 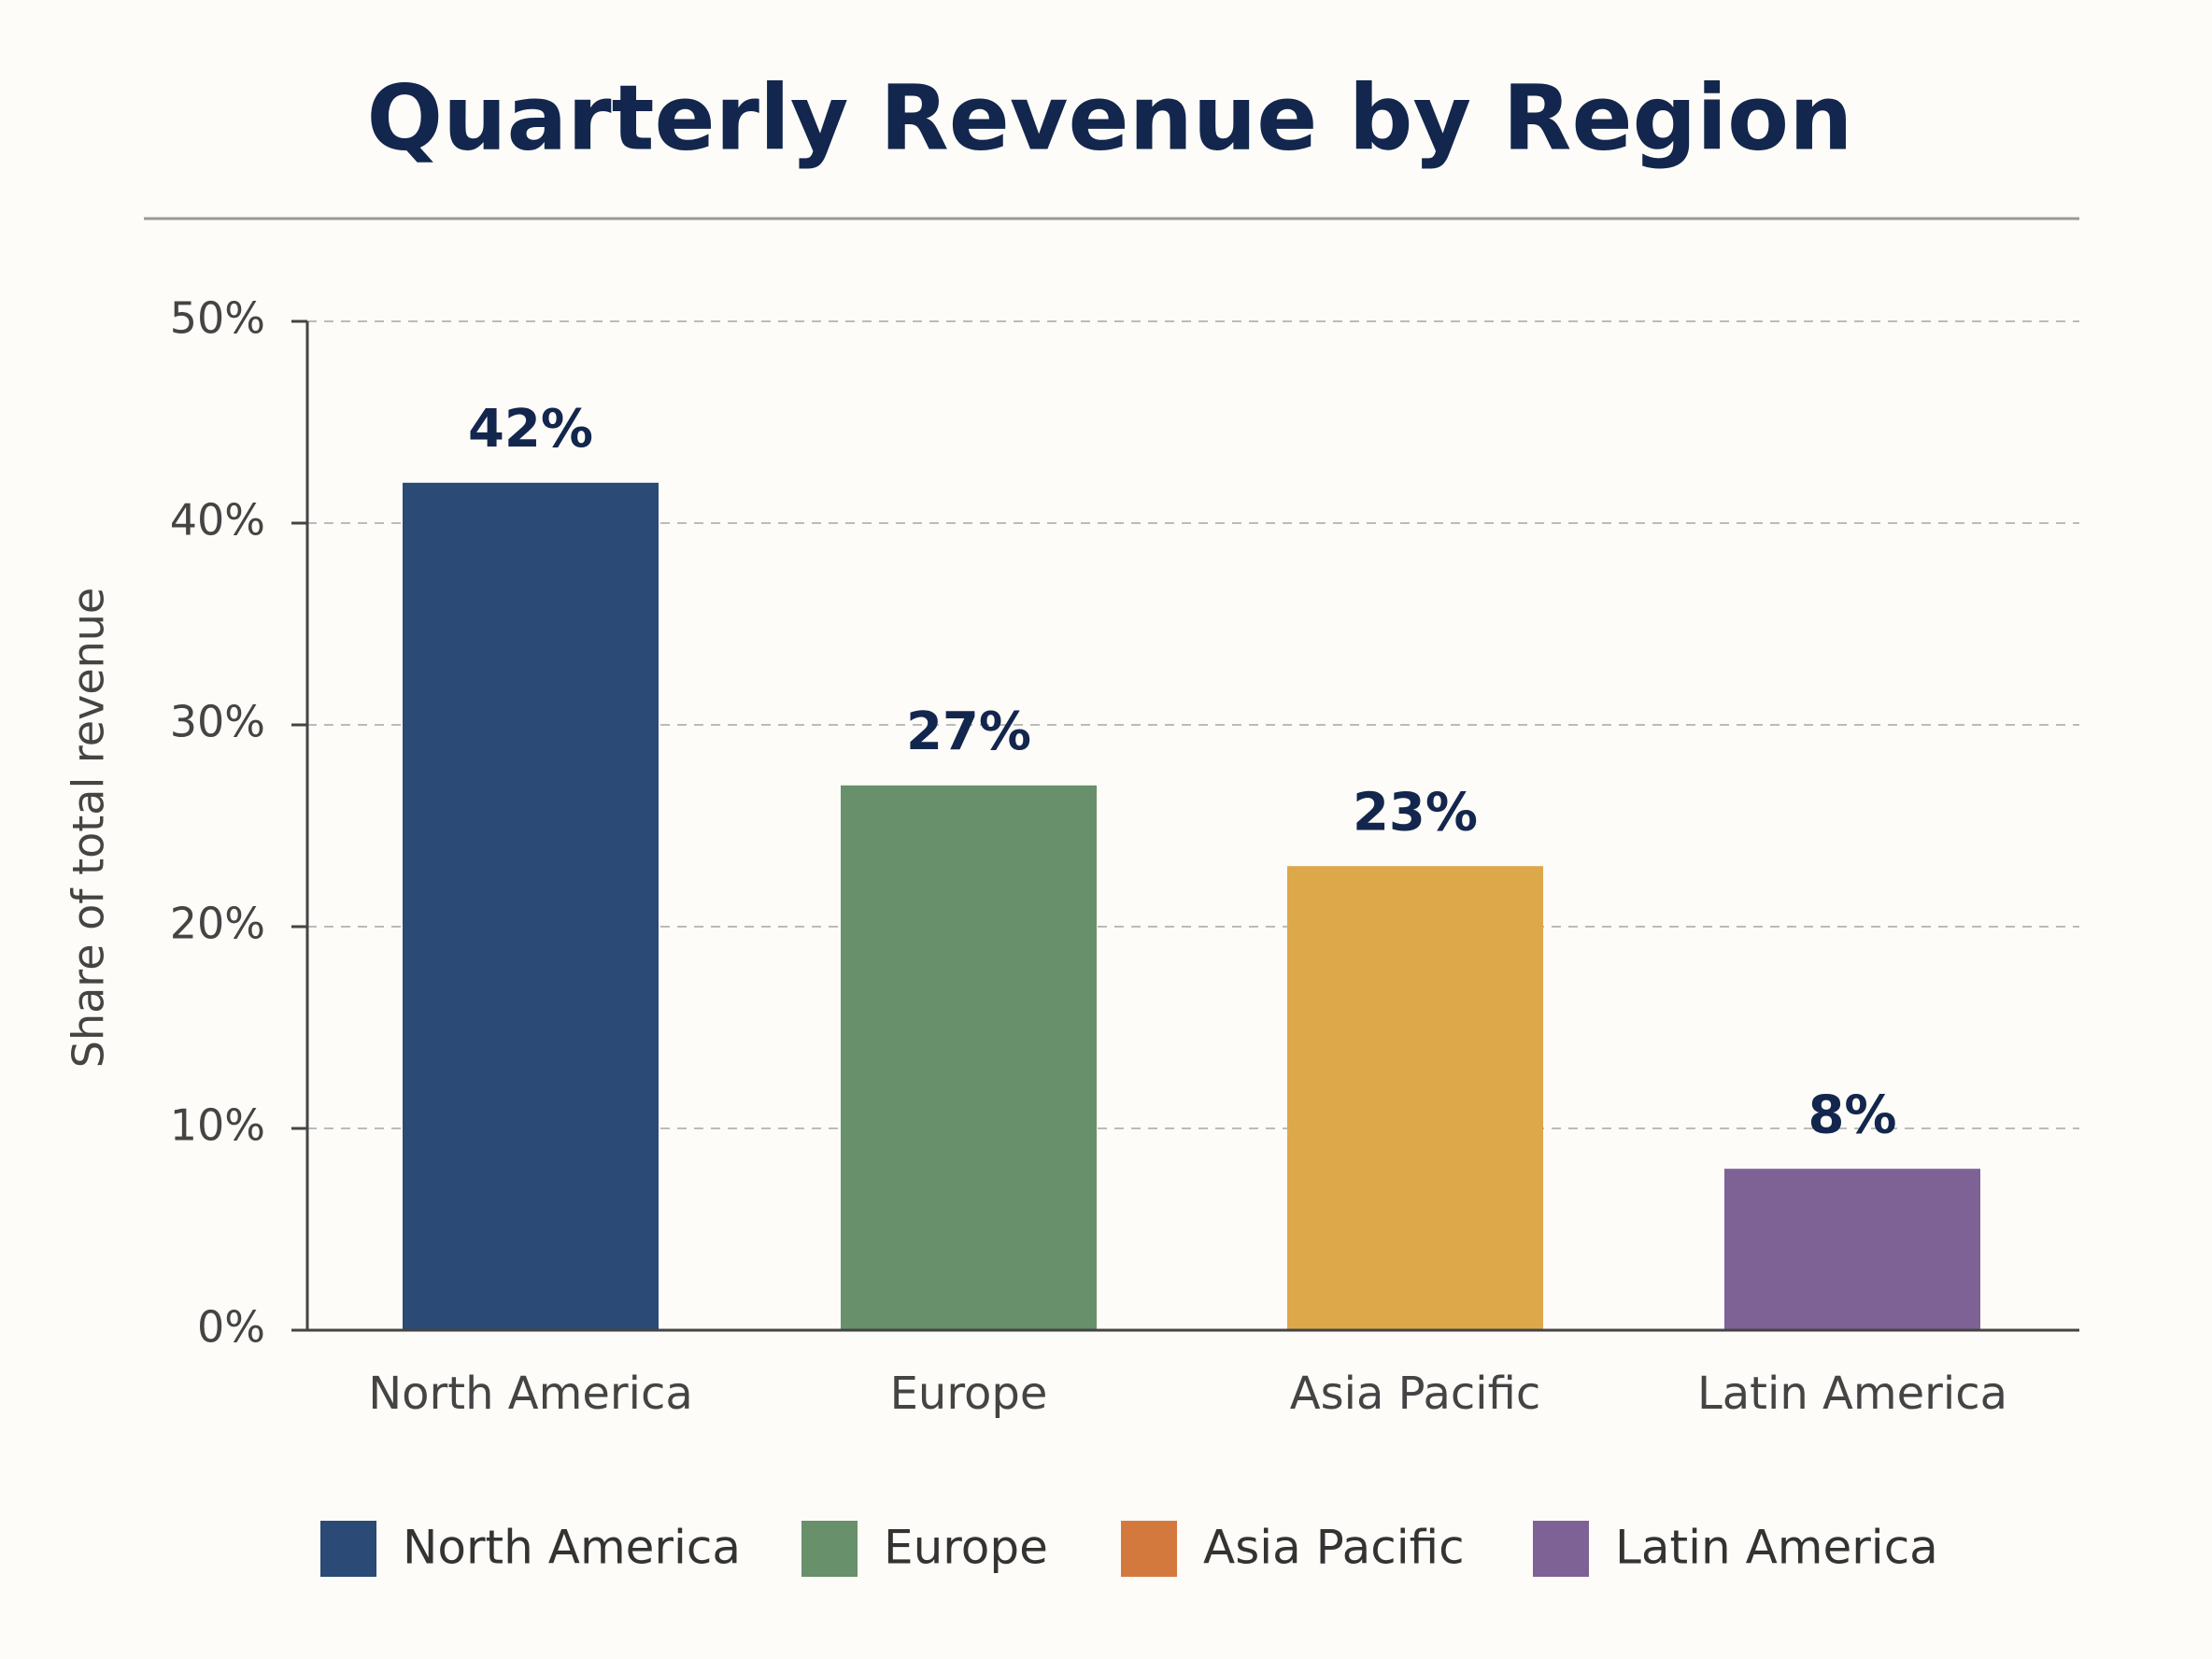 I want to click on value-label: 42%, so click(x=530, y=429).